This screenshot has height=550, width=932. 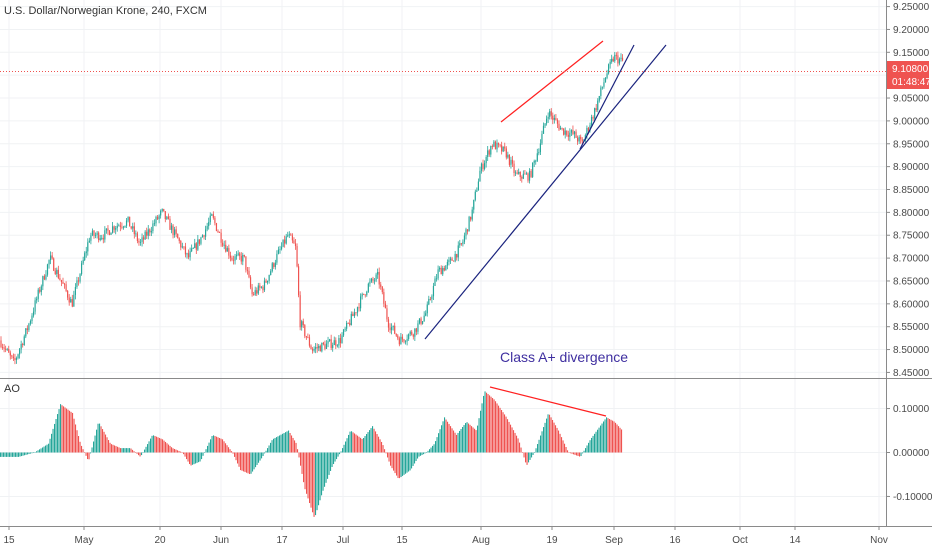 What do you see at coordinates (740, 540) in the screenshot?
I see `time-tick-label: Oct` at bounding box center [740, 540].